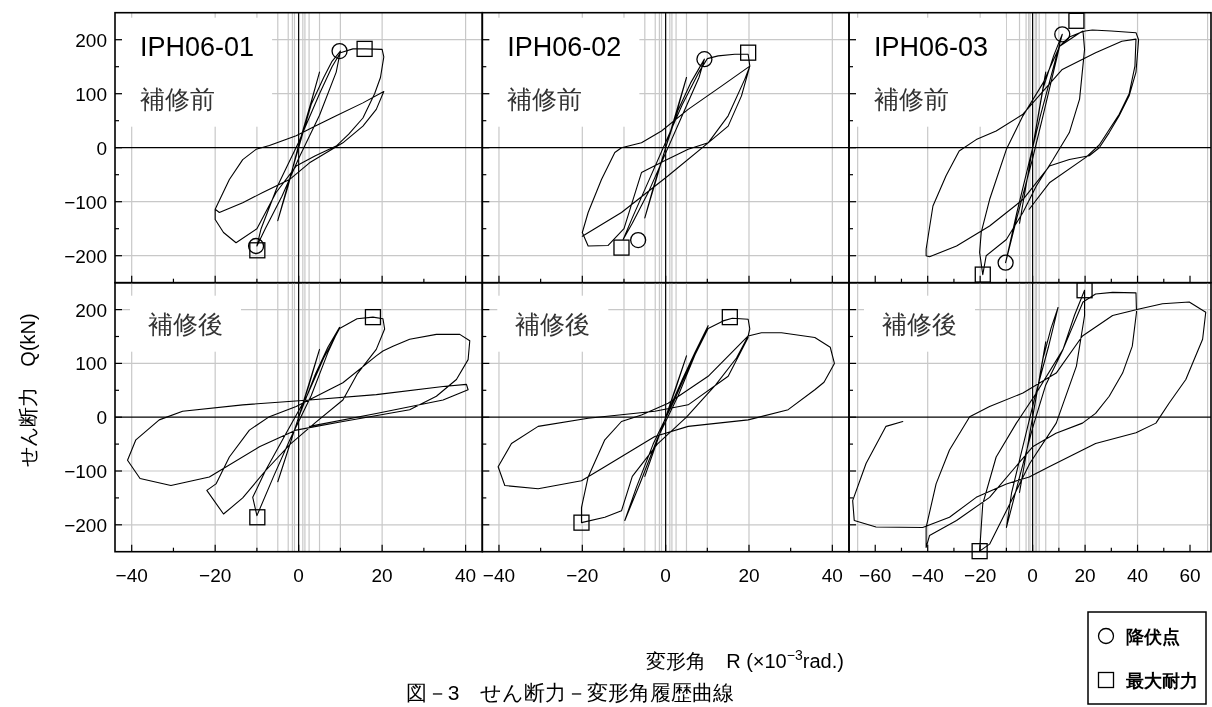 The height and width of the screenshot is (707, 1212). I want to click on x-tick-label: −60, so click(875, 575).